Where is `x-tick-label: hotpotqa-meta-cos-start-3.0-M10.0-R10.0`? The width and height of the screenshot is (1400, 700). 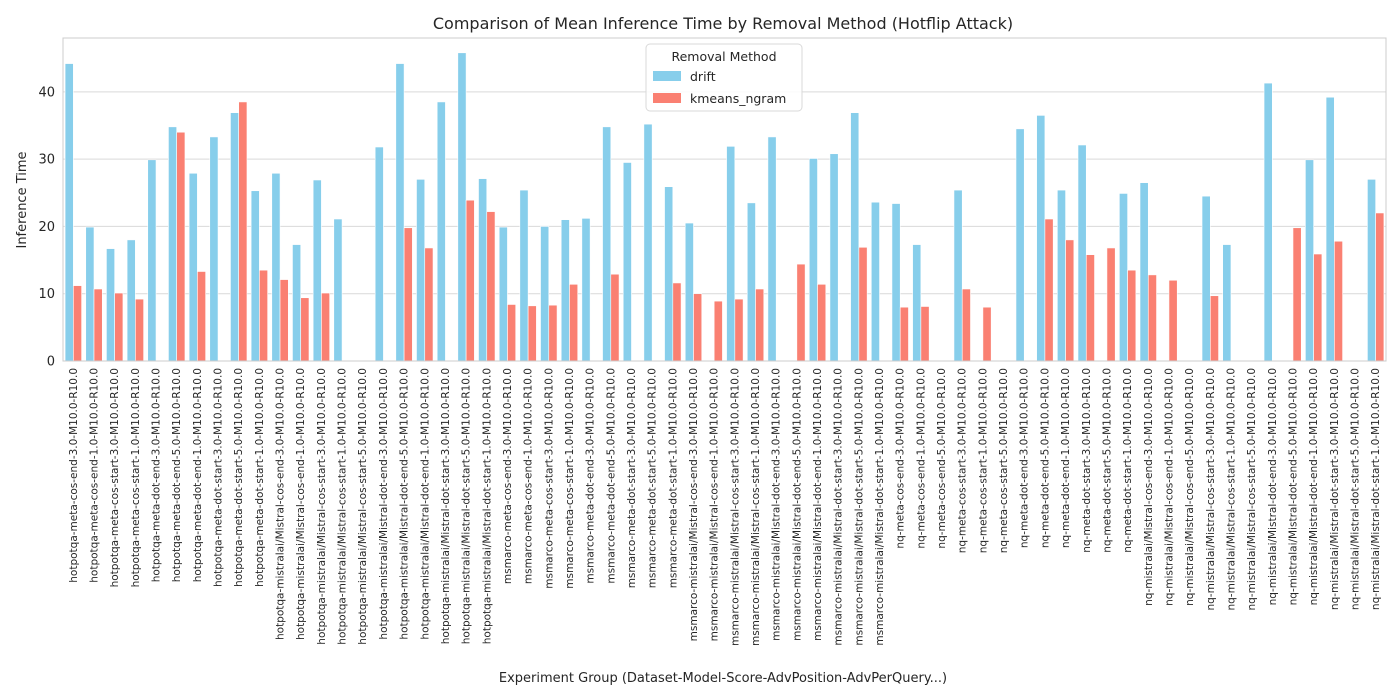 x-tick-label: hotpotqa-meta-cos-start-3.0-M10.0-R10.0 is located at coordinates (115, 477).